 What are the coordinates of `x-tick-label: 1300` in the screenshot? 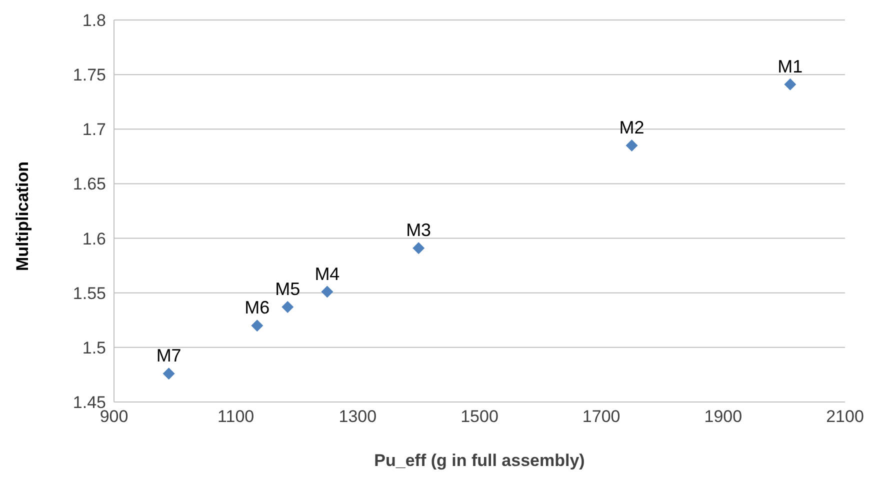 It's located at (357, 416).